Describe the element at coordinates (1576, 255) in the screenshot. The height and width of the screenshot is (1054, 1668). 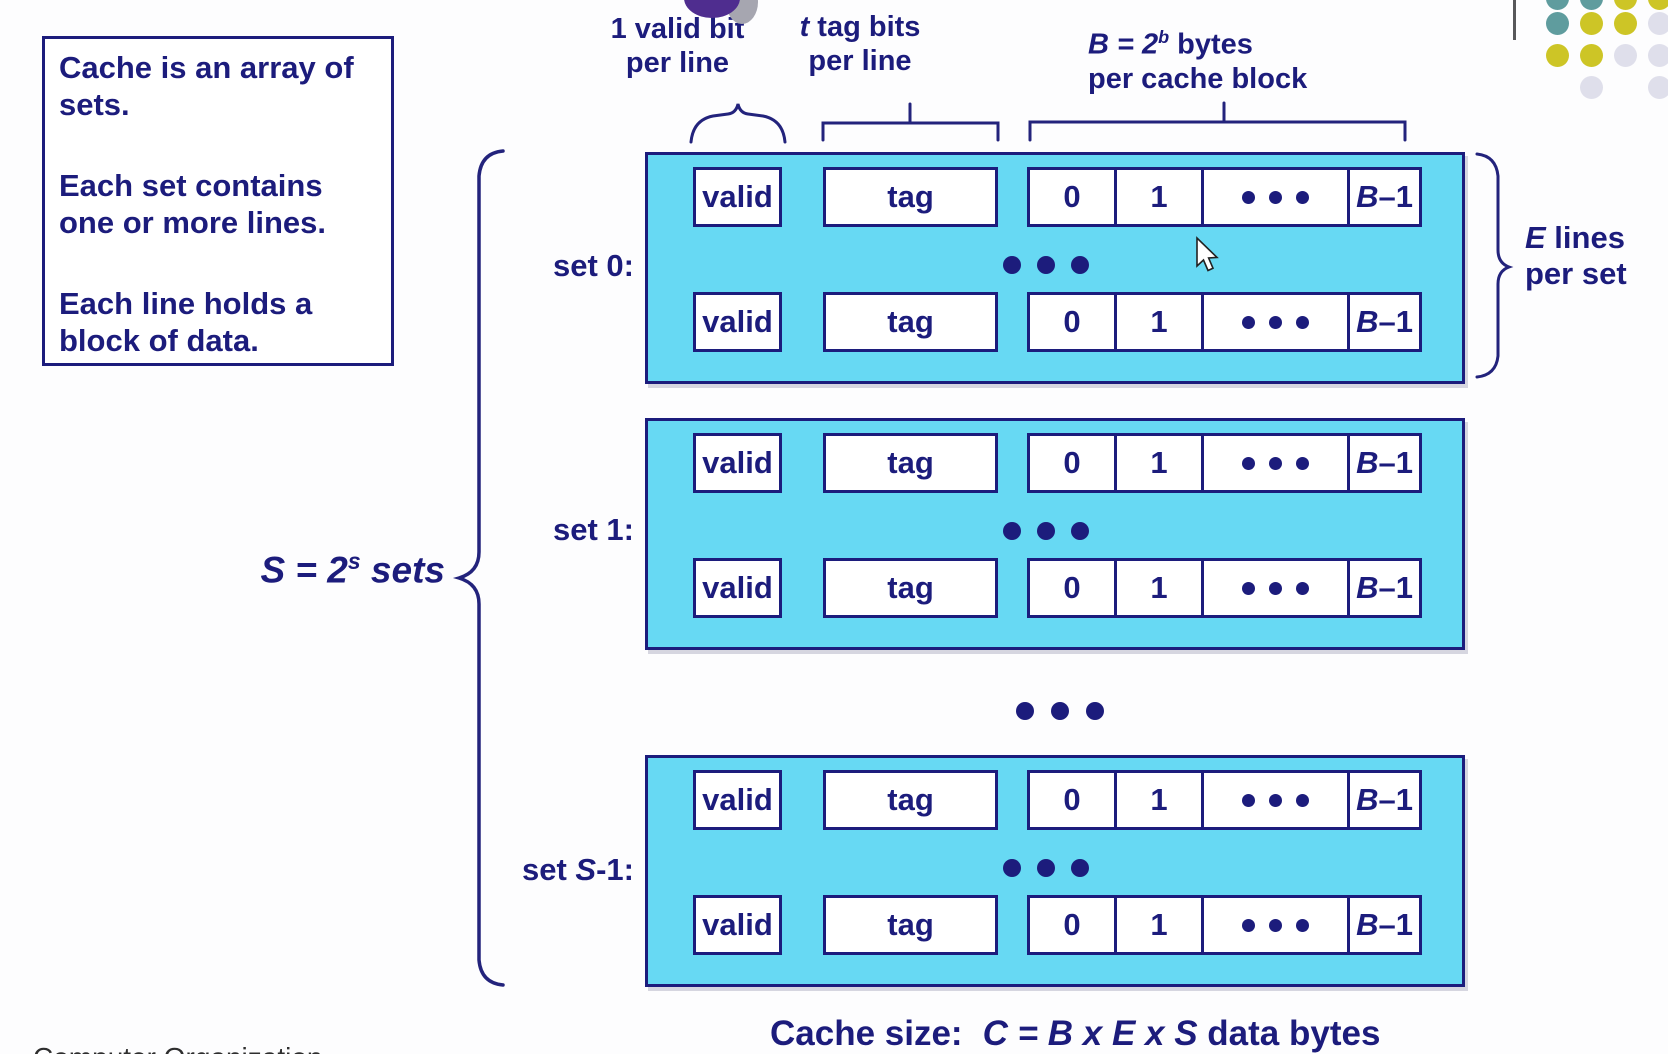
I see `lines-per-set-label: E lines per set` at that location.